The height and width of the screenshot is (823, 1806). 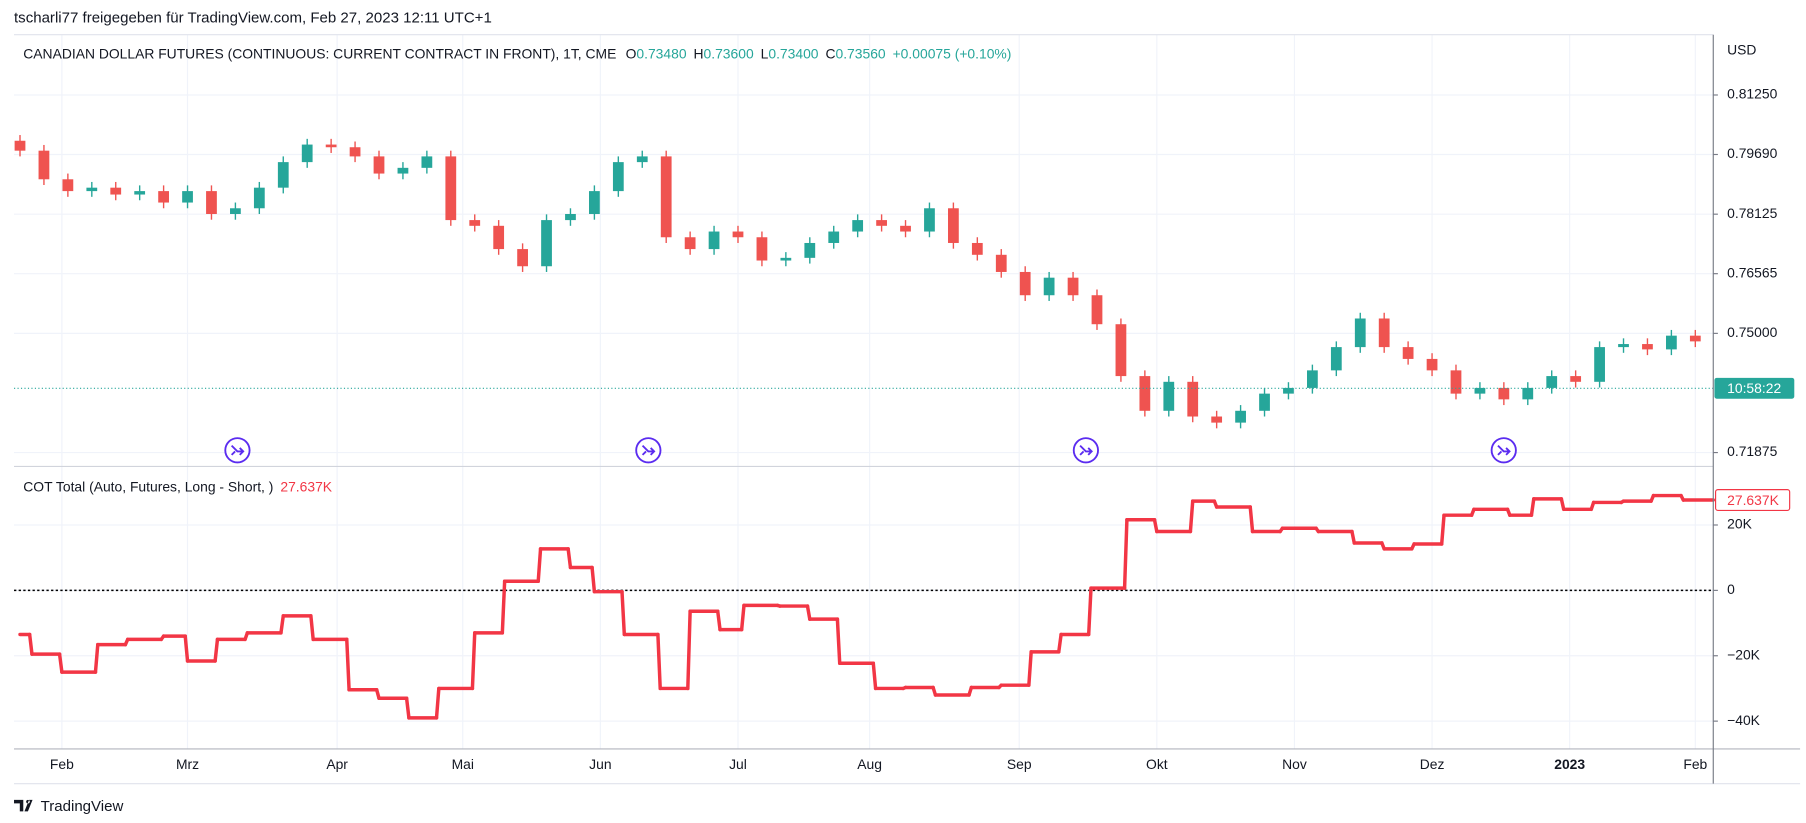 I want to click on legend-value: 0.73560, so click(x=860, y=53).